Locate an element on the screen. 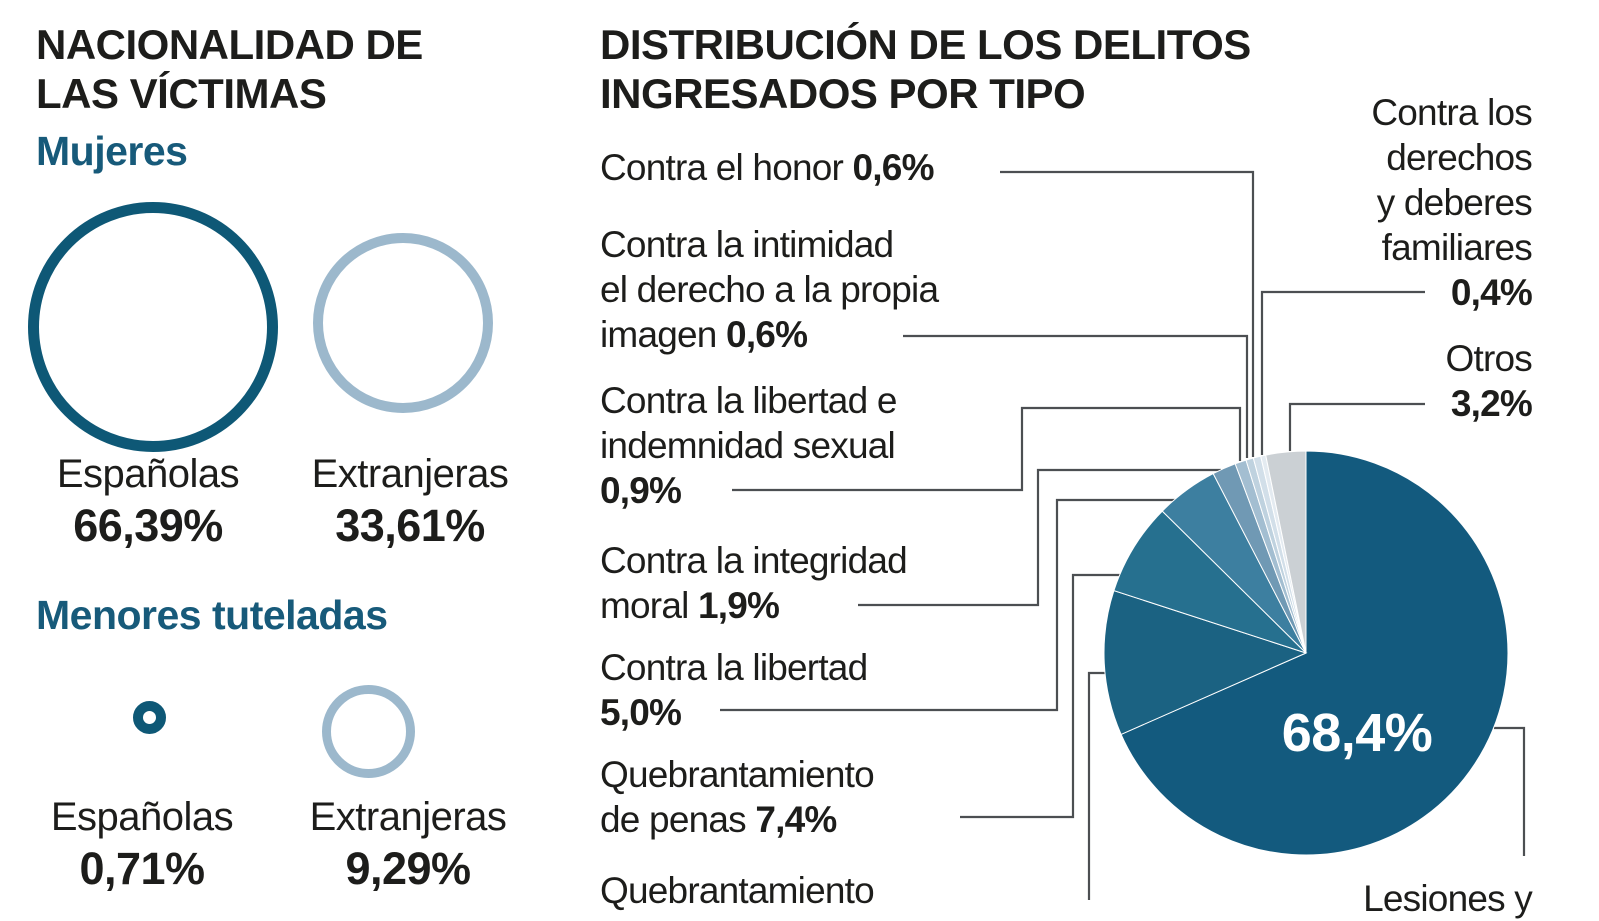 This screenshot has height=921, width=1599. leader-line-sexual is located at coordinates (987, 449).